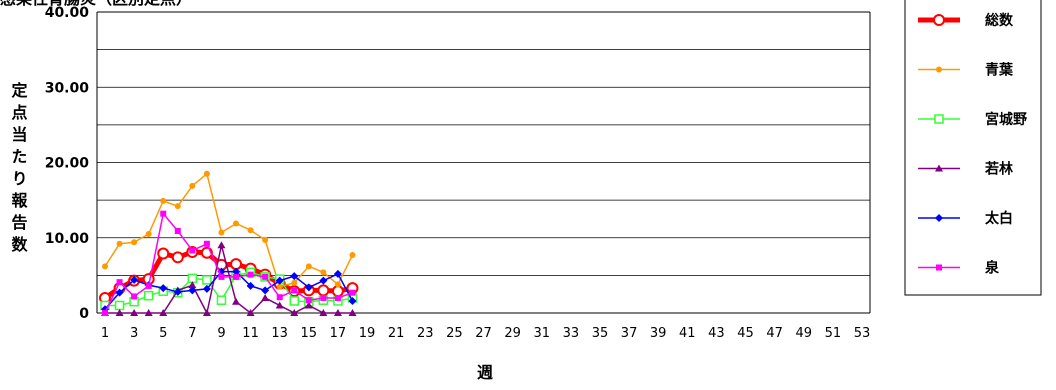 This screenshot has height=390, width=1056. Describe the element at coordinates (163, 333) in the screenshot. I see `x-tick-label: 5` at that location.